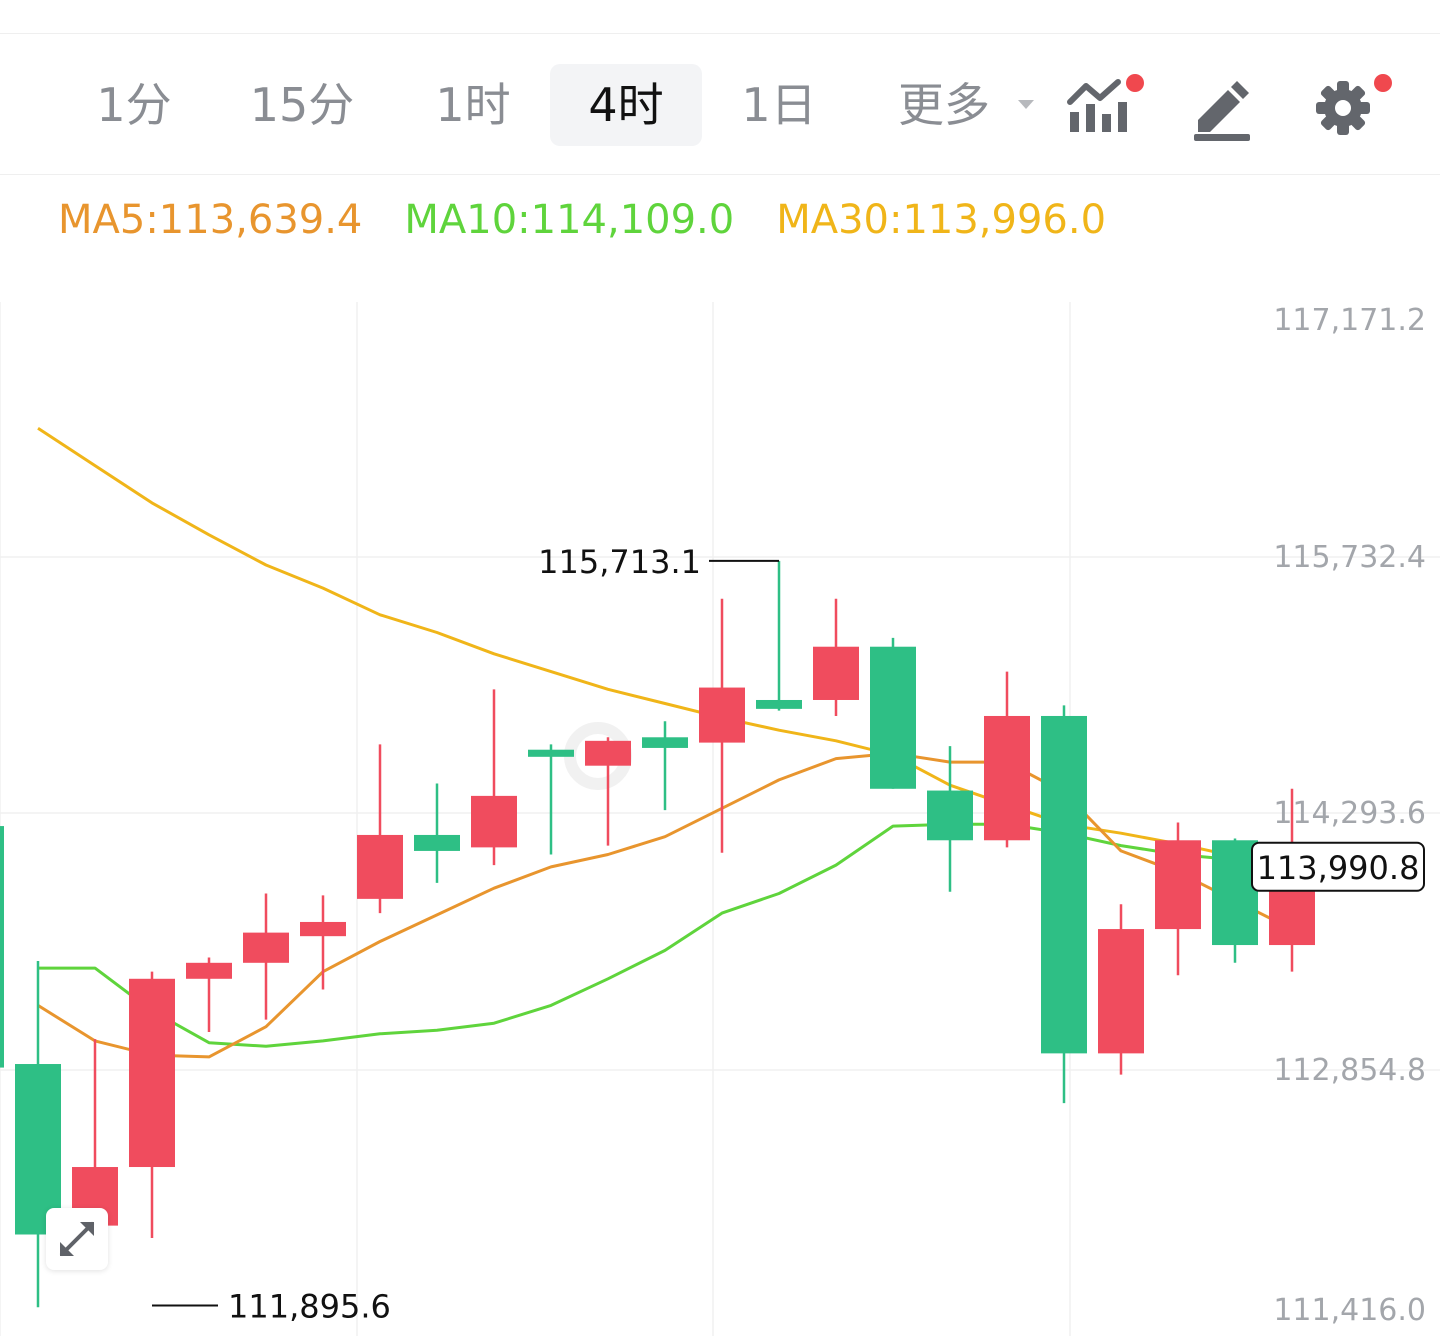 The width and height of the screenshot is (1440, 1336). Describe the element at coordinates (1097, 105) in the screenshot. I see `indicator-icon` at that location.